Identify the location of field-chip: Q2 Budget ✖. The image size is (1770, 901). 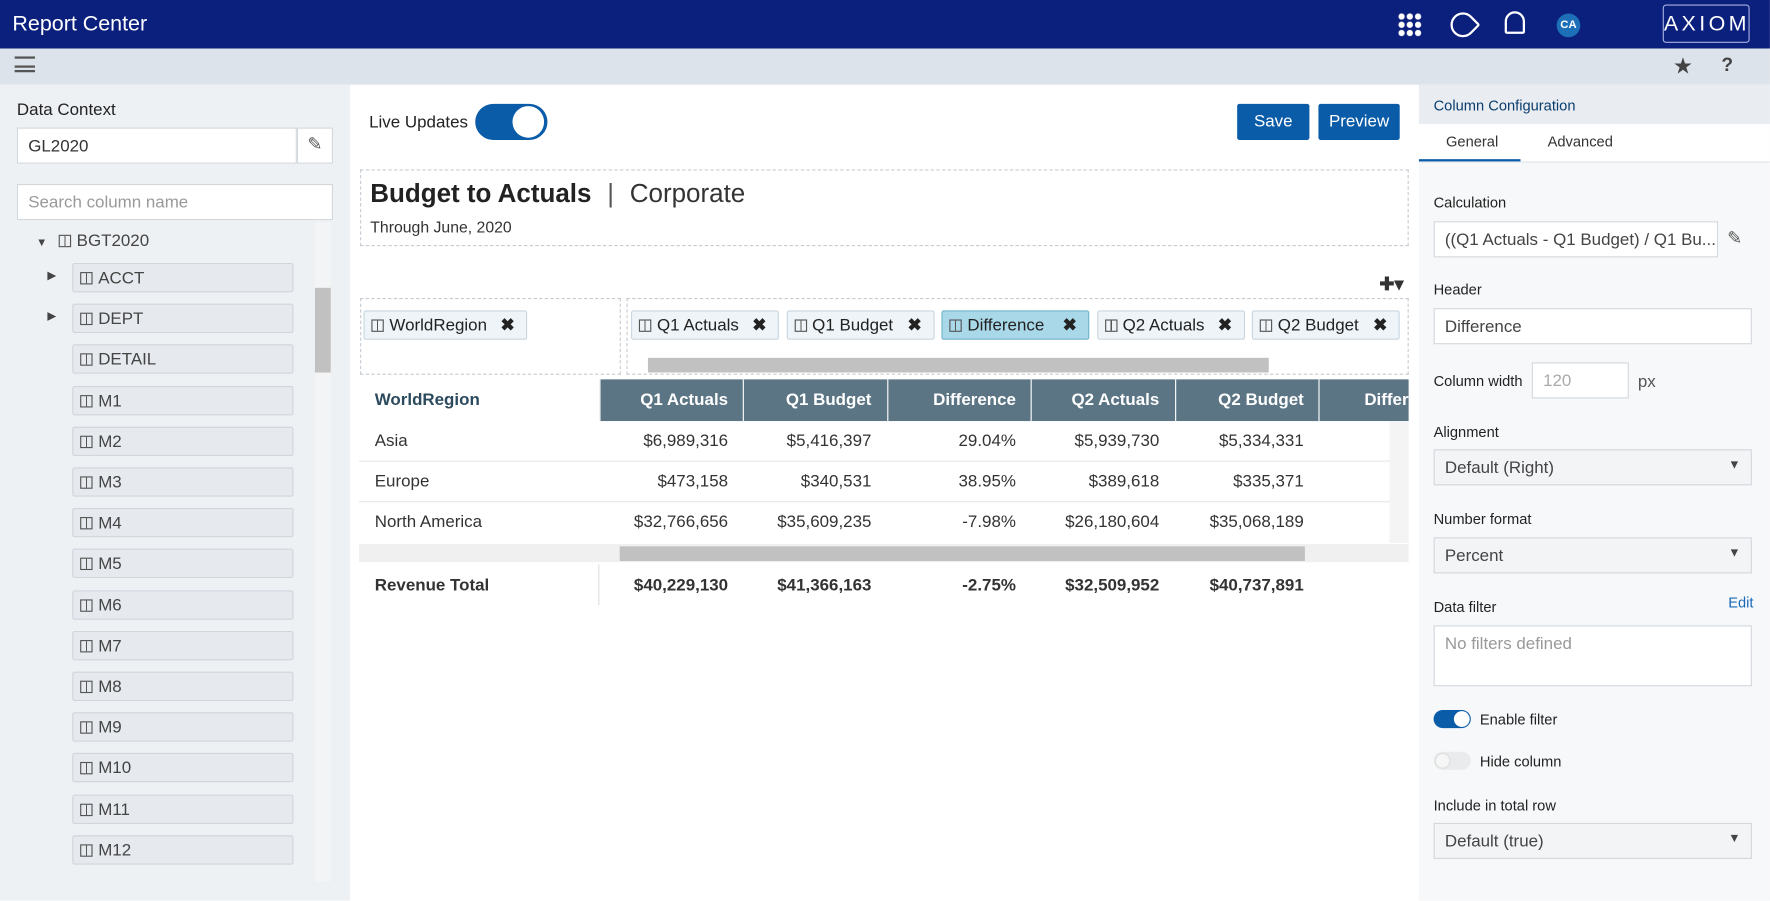
(1325, 325).